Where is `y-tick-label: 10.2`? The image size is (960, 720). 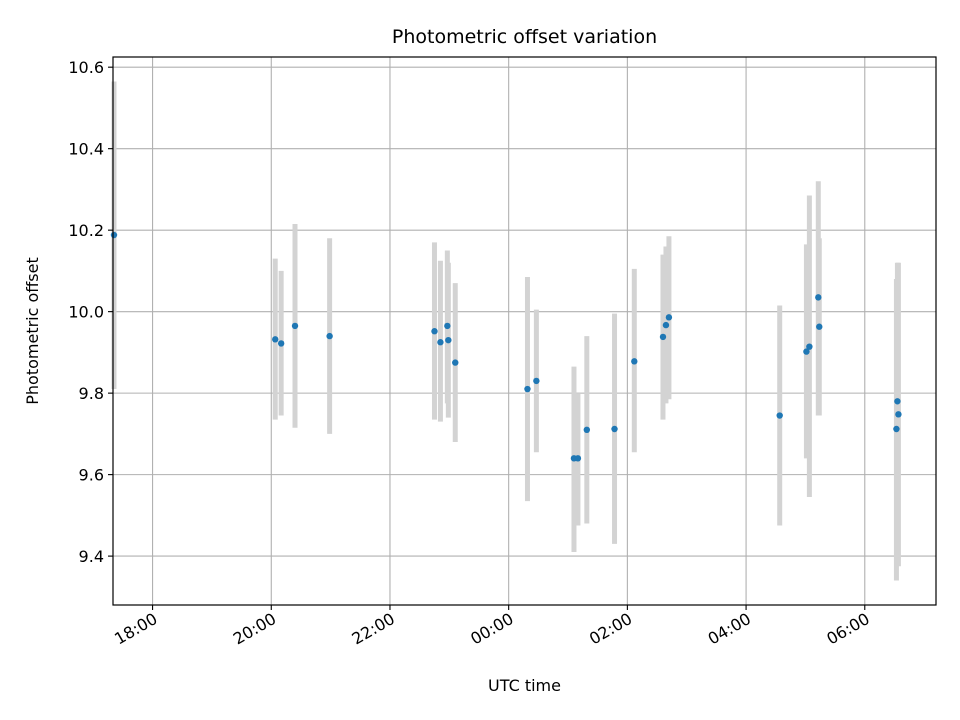
y-tick-label: 10.2 is located at coordinates (86, 230).